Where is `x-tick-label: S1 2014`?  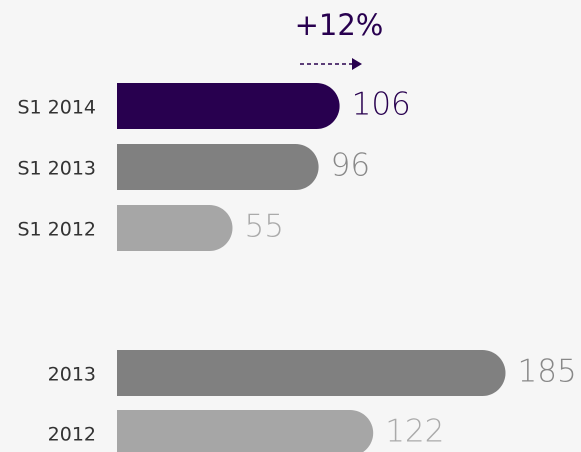
x-tick-label: S1 2014 is located at coordinates (56, 108).